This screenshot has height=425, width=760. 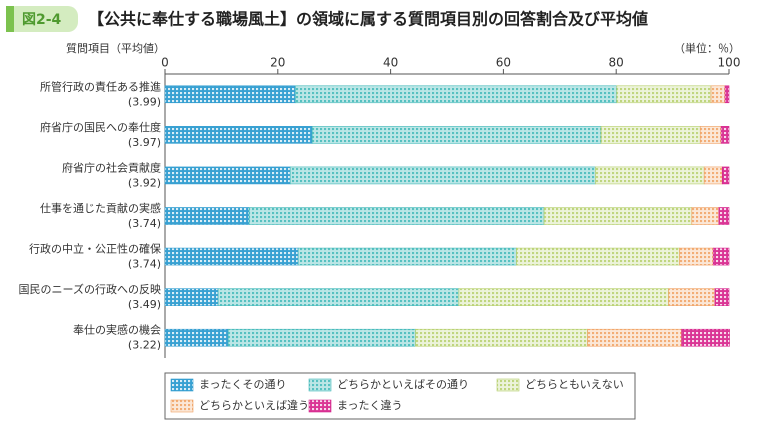 I want to click on x-tick-label: 100, so click(x=729, y=63).